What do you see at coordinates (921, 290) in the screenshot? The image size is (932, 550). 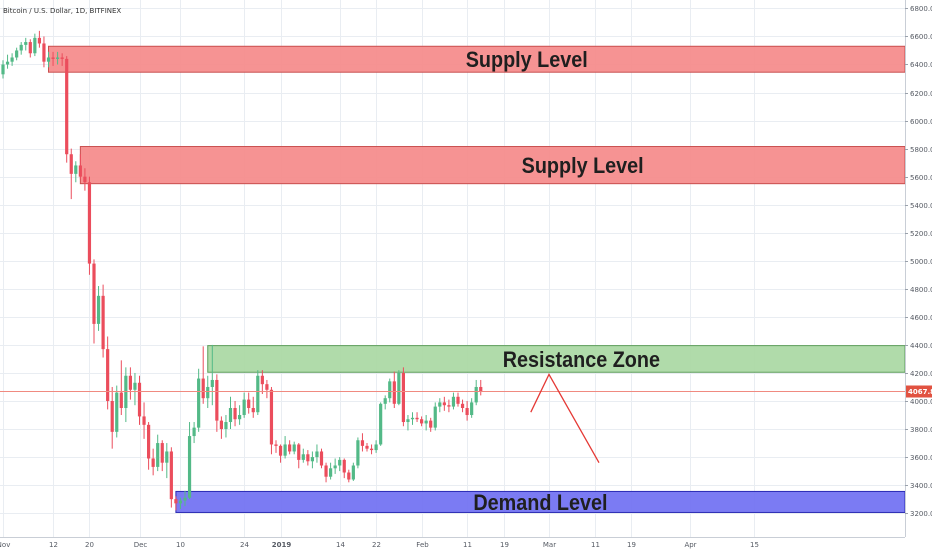 I see `y-tick-label: 4800.0` at bounding box center [921, 290].